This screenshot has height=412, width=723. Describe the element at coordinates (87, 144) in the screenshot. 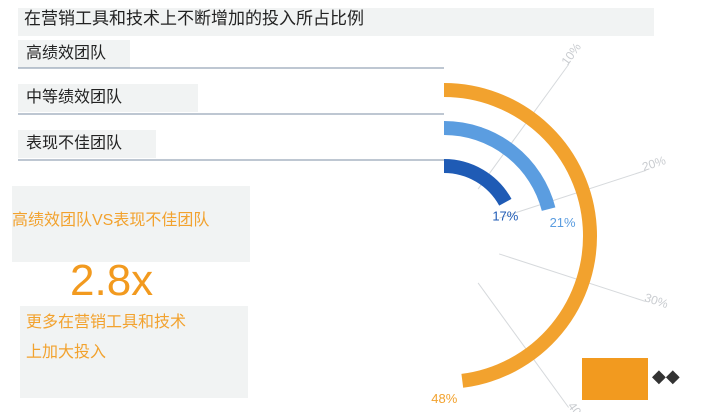

I see `team-label-low: 表现不佳团队` at that location.